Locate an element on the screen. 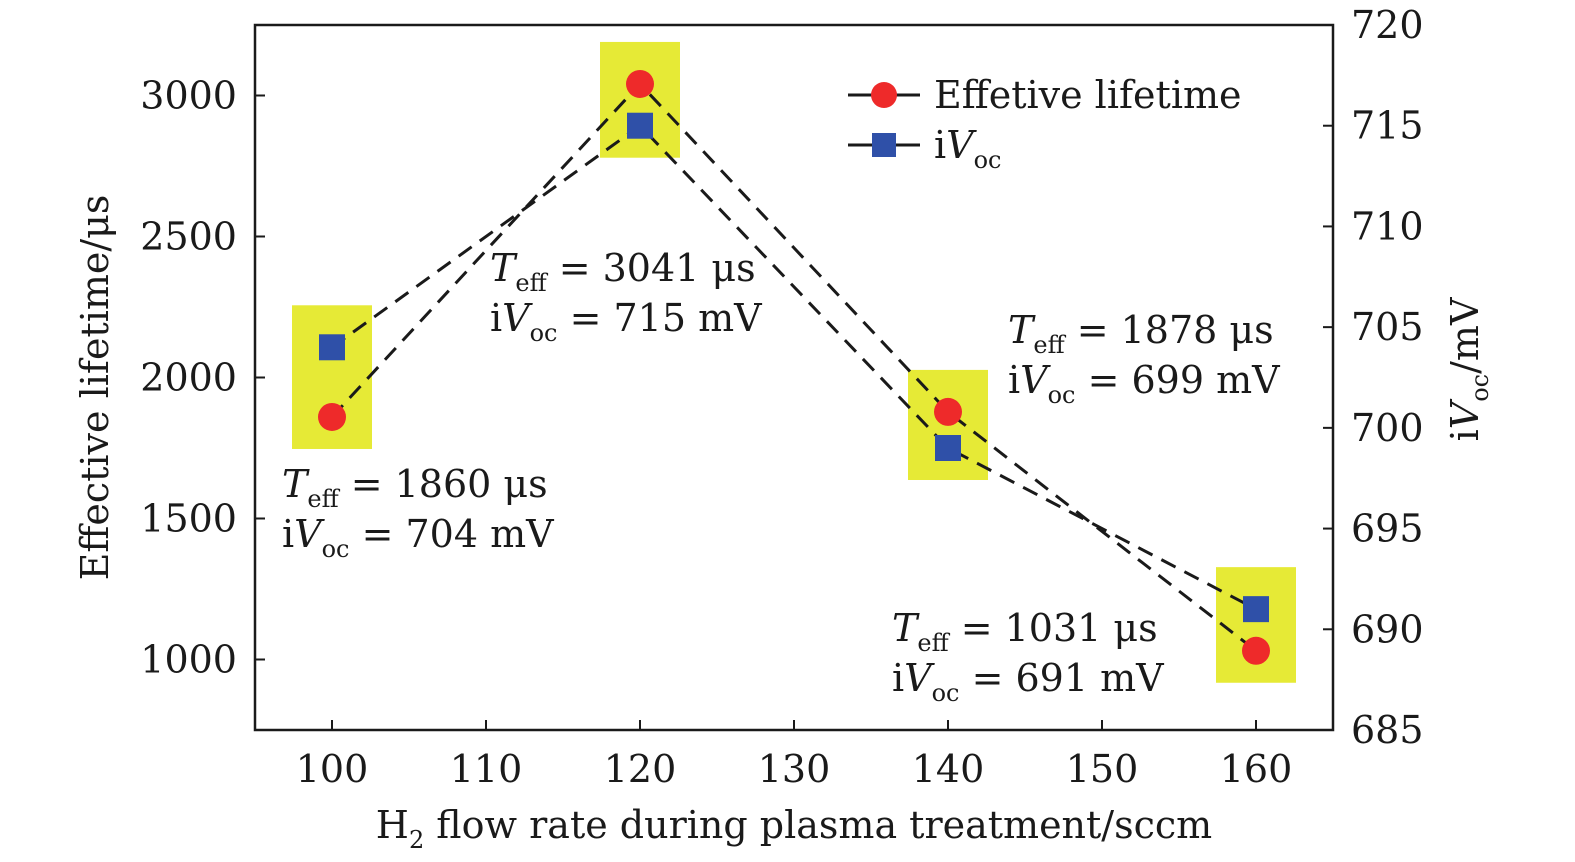 Image resolution: width=1575 pixels, height=862 pixels. annotation-ivoc: iVoc = 699 mV is located at coordinates (1144, 383).